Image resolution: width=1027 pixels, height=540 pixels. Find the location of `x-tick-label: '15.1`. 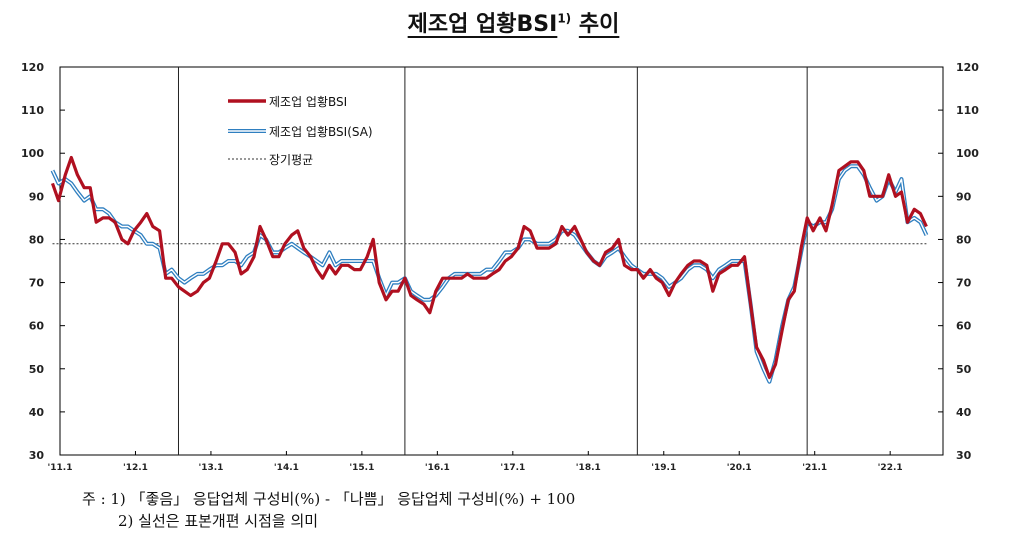

x-tick-label: '15.1 is located at coordinates (361, 468).